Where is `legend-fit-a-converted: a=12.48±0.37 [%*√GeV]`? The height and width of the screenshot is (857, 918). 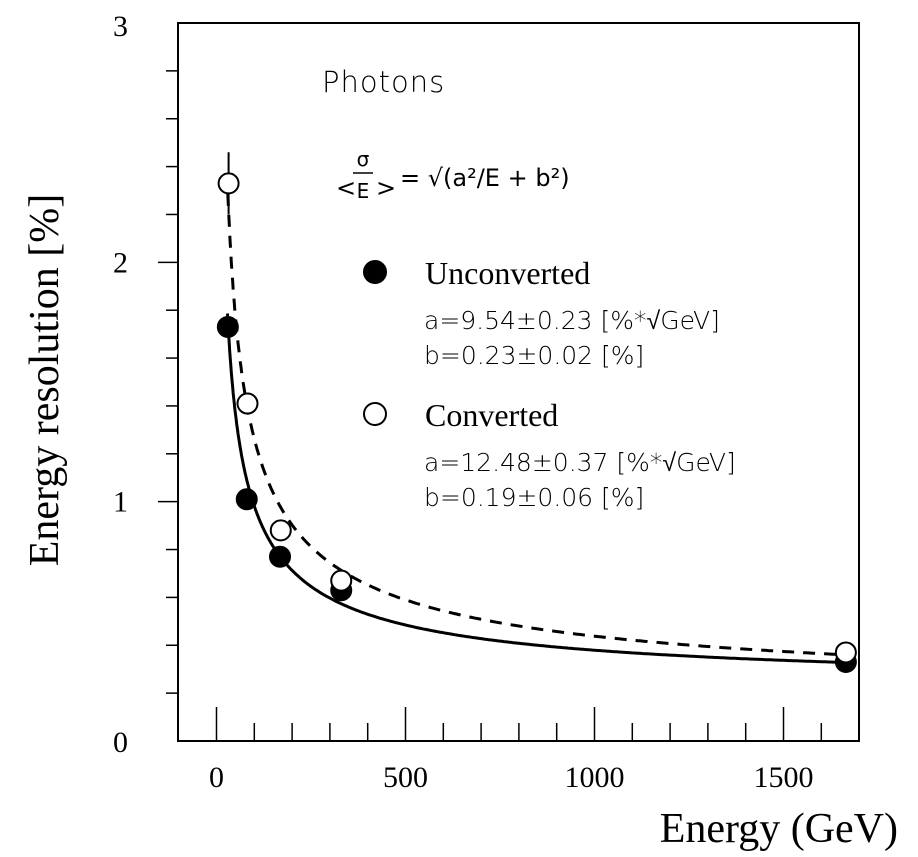
legend-fit-a-converted: a=12.48±0.37 [%*√GeV] is located at coordinates (580, 462).